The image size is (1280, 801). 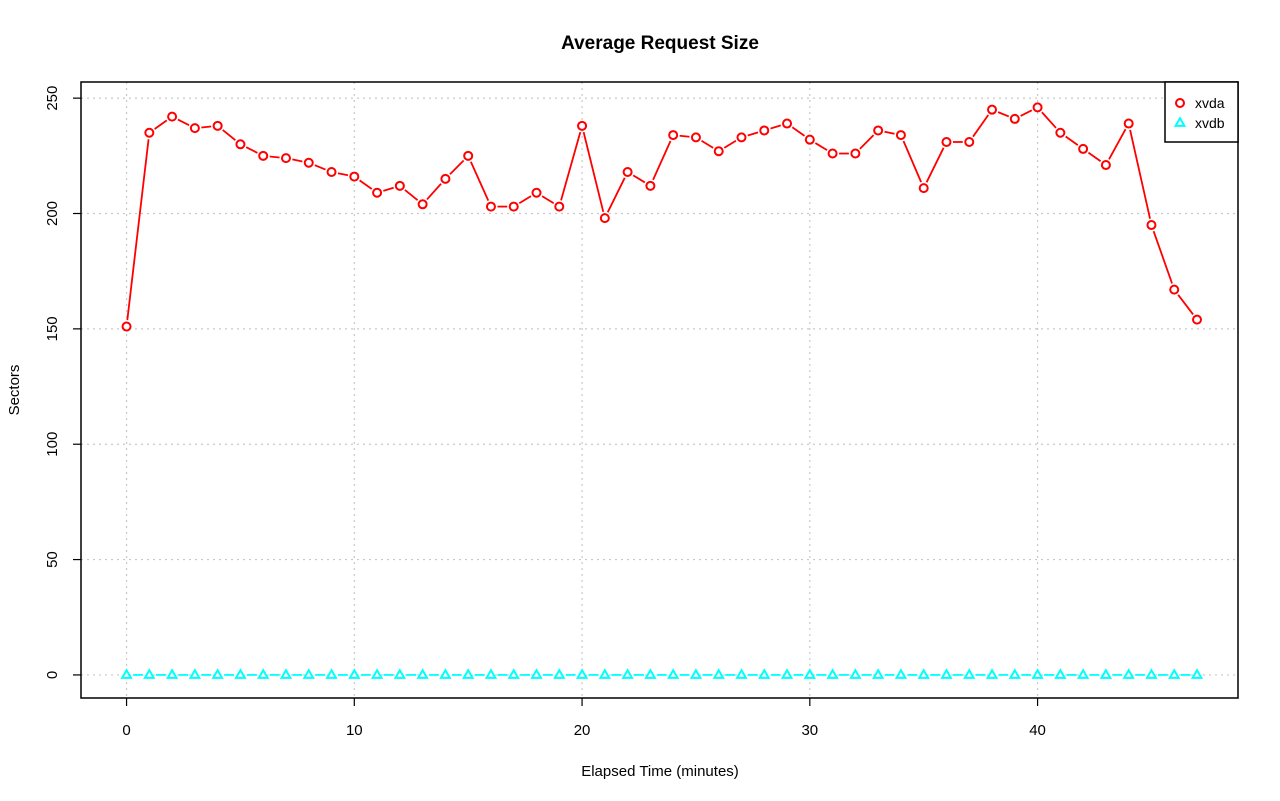 I want to click on y-tick-label: 250, so click(x=52, y=98).